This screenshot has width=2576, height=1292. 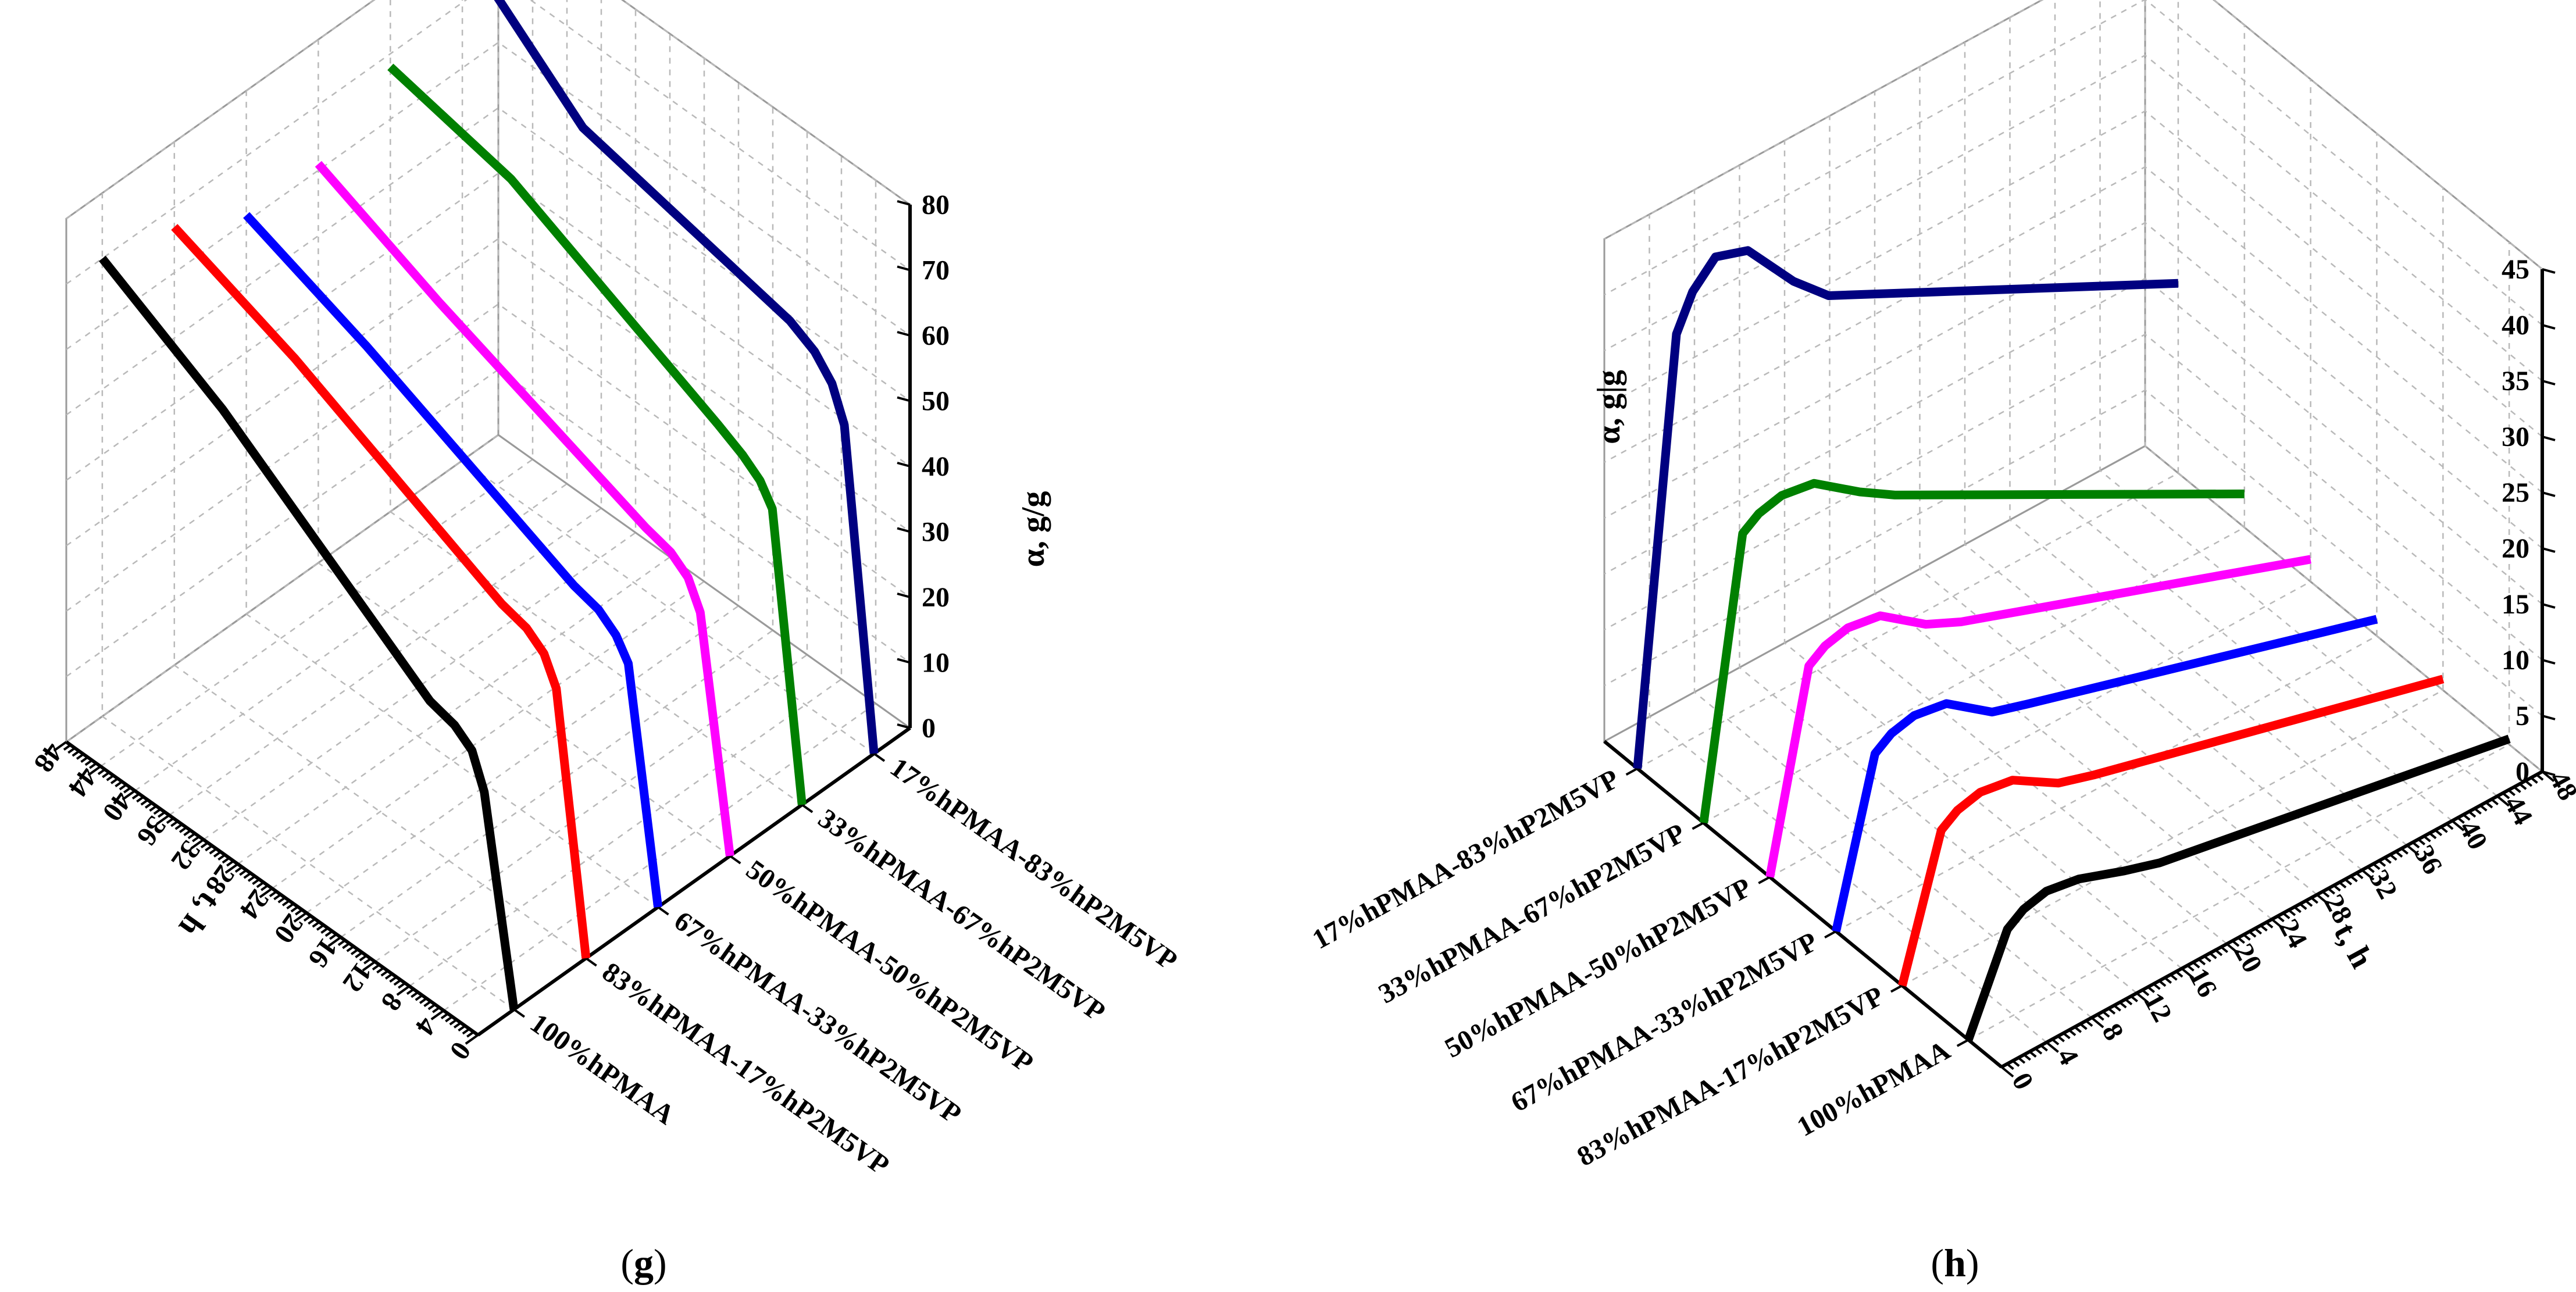 I want to click on gridline-category, so click(x=2239, y=641).